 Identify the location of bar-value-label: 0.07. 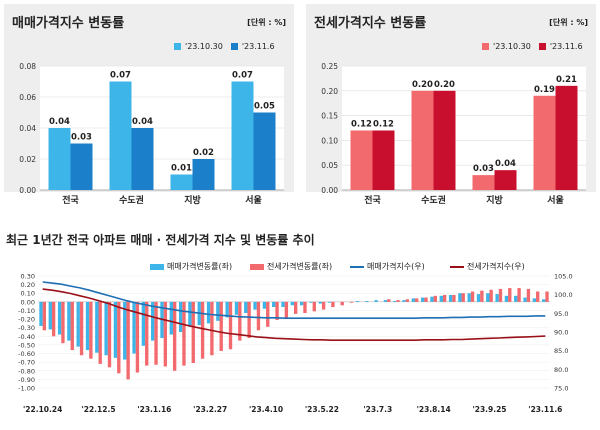
(242, 76).